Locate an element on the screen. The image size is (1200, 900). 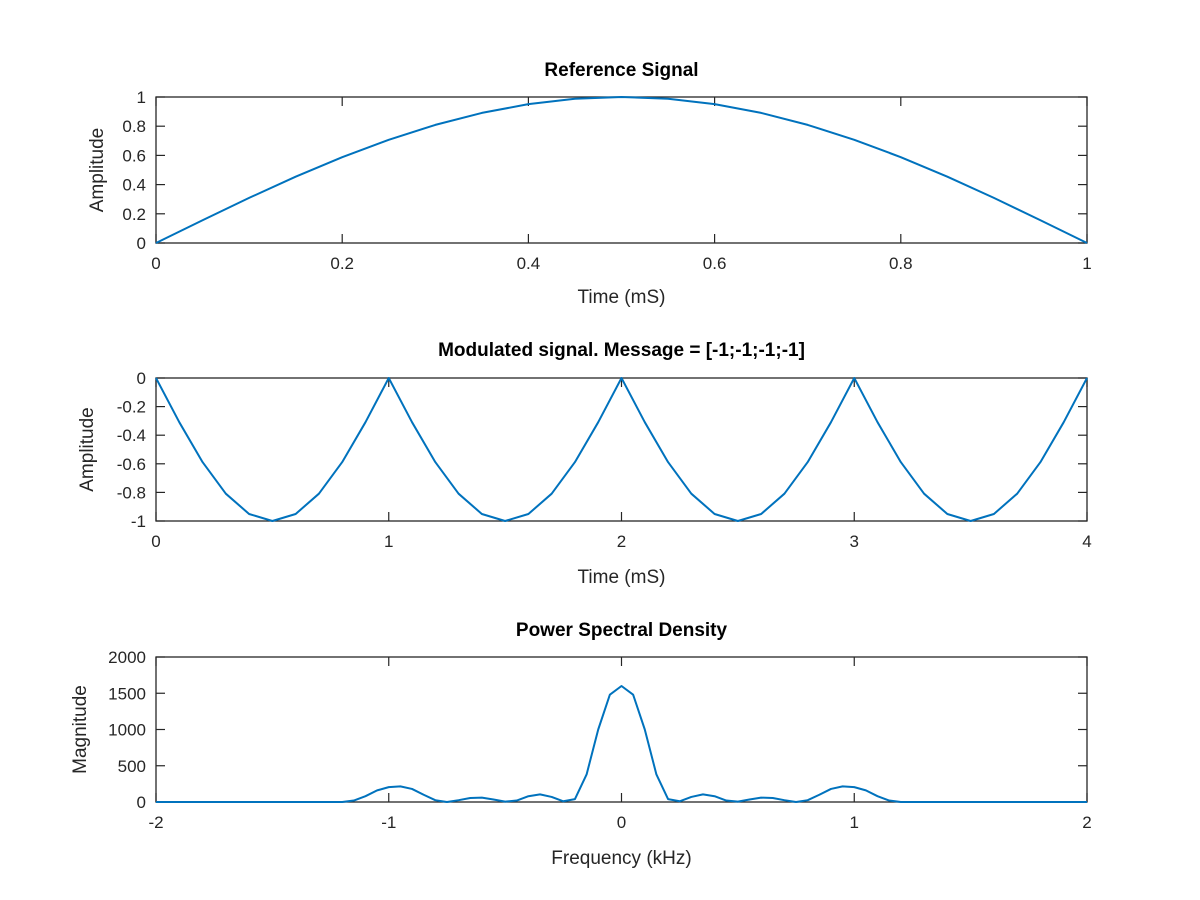
y-tick-label: 1500 is located at coordinates (127, 693).